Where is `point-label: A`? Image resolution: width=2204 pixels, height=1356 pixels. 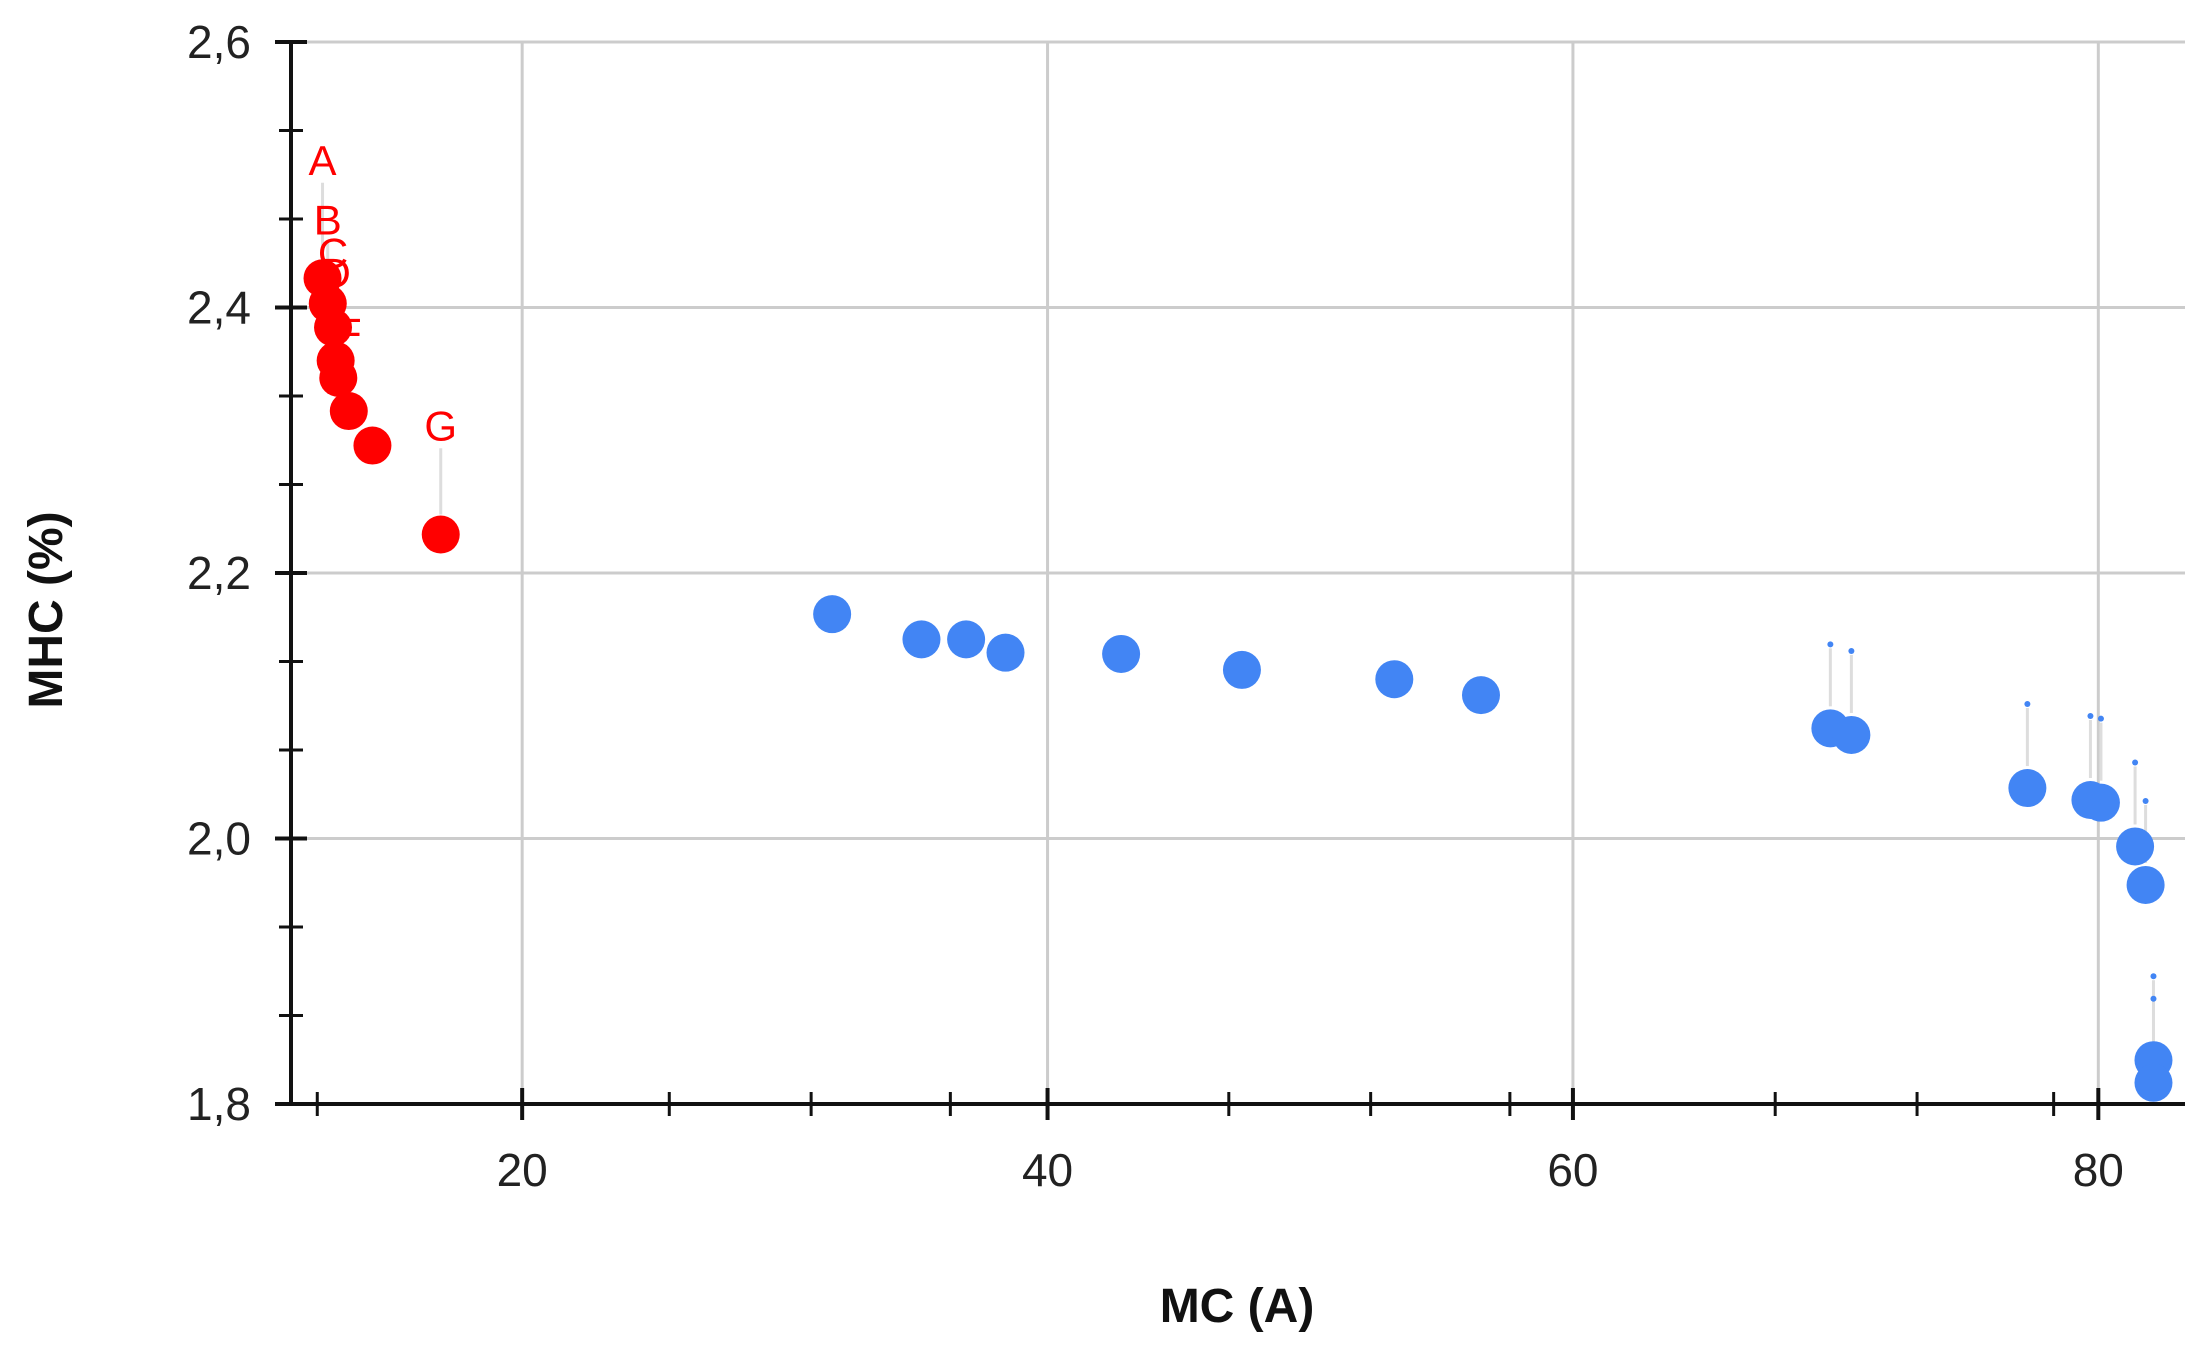 point-label: A is located at coordinates (323, 160).